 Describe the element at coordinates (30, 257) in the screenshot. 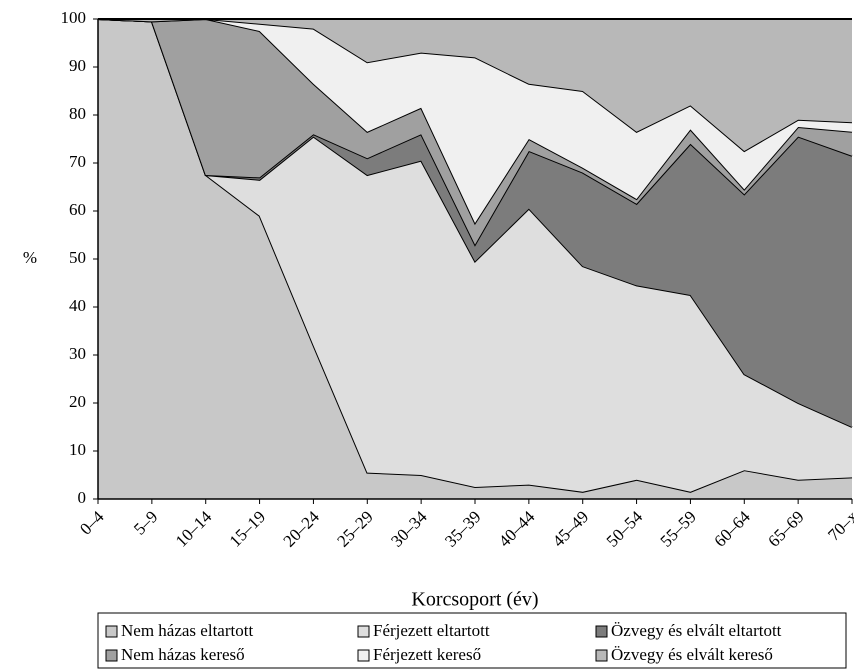

I see `y-axis-label: %` at that location.